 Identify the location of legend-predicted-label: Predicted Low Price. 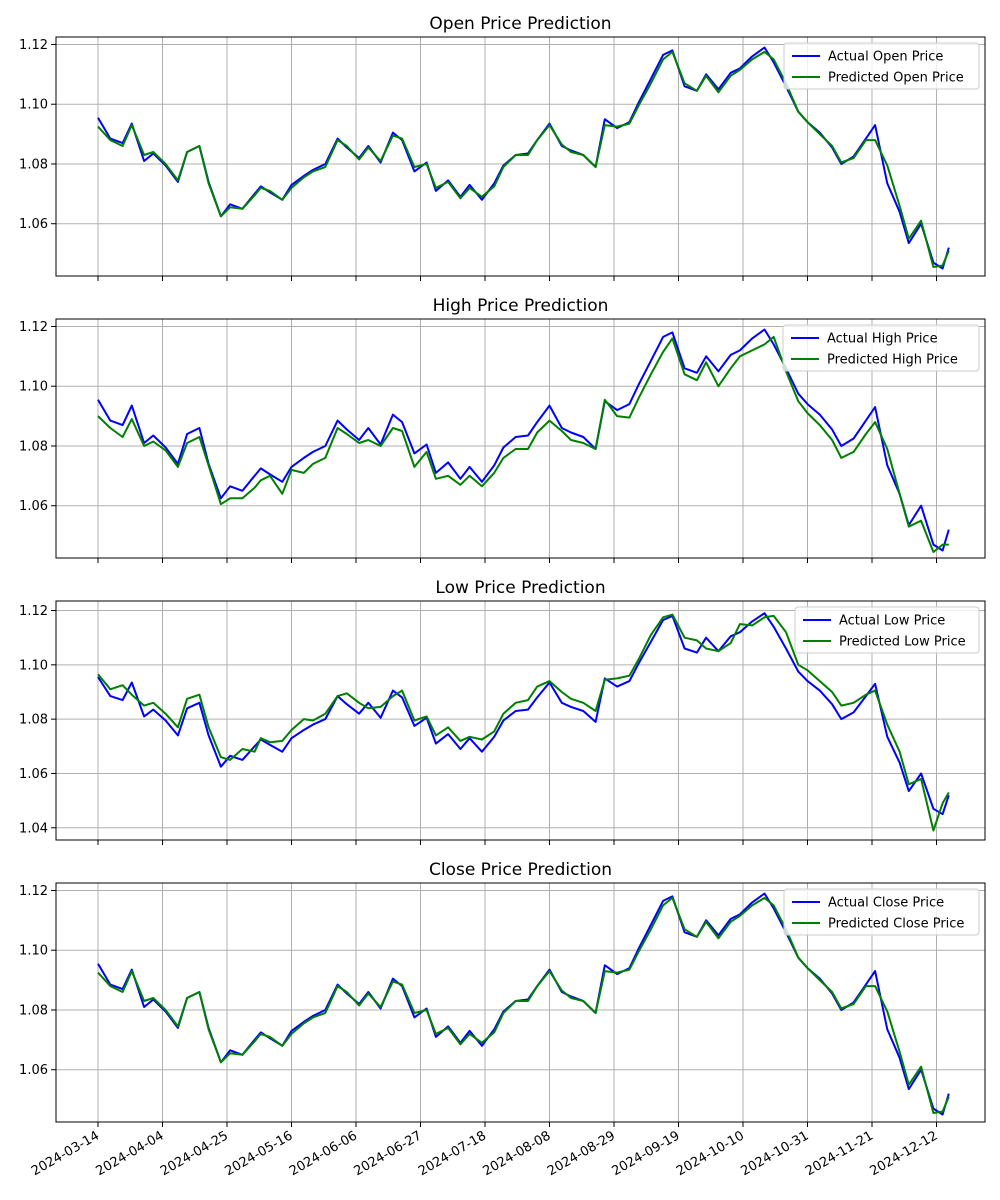
(902, 642).